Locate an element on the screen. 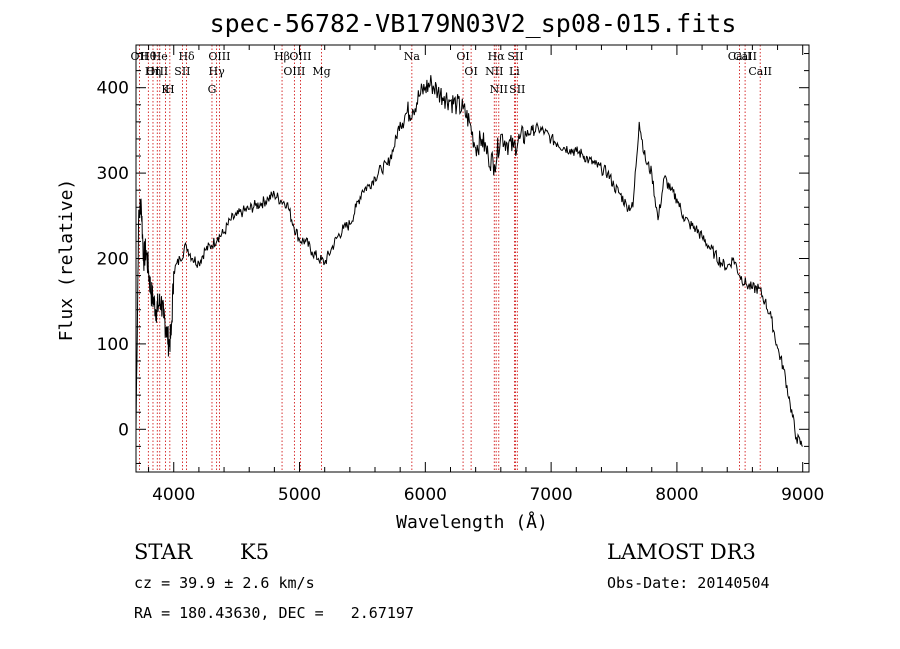 This screenshot has height=649, width=900. redshift-cz: cz = 39.9 ± 2.6 km/s is located at coordinates (224, 583).